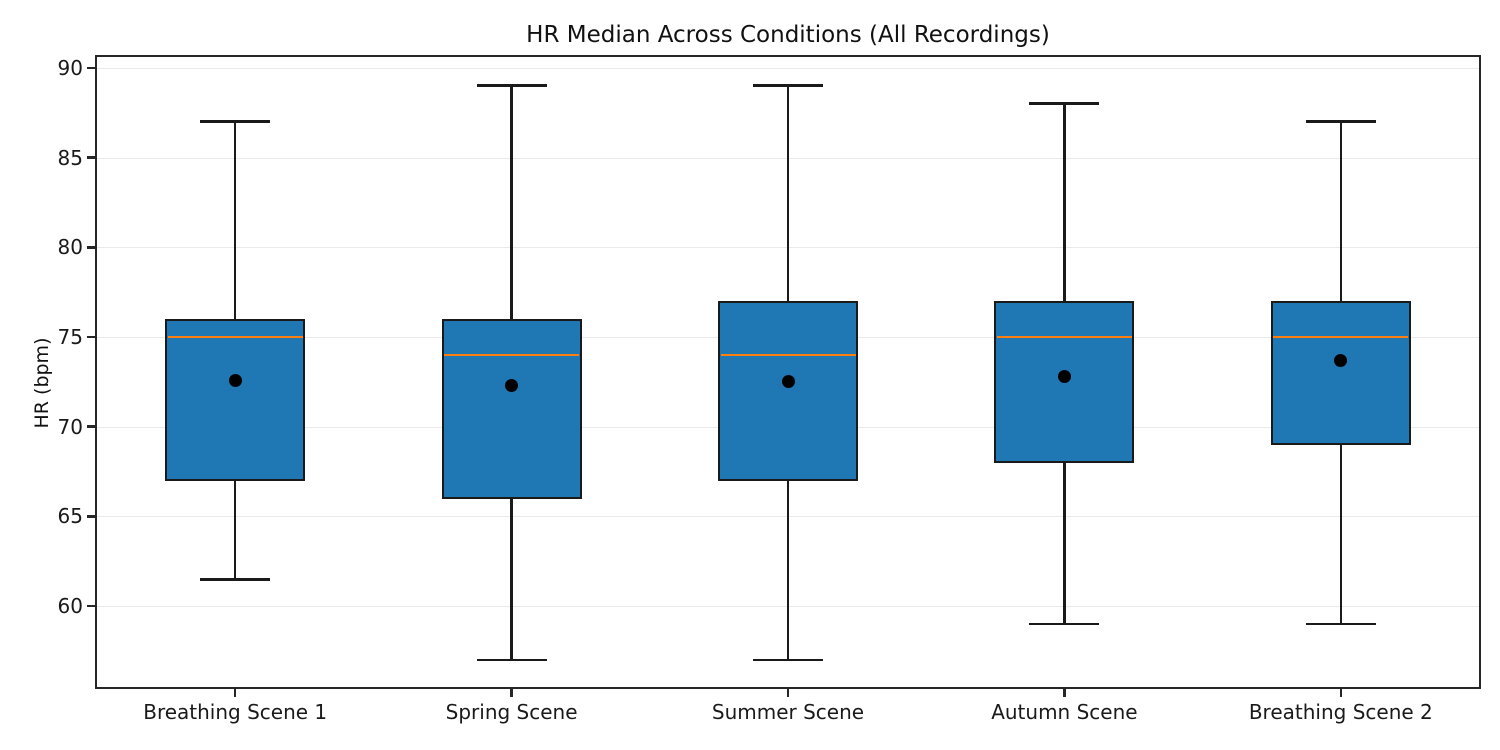 The height and width of the screenshot is (750, 1500). I want to click on y-tick-label: 65, so click(70, 516).